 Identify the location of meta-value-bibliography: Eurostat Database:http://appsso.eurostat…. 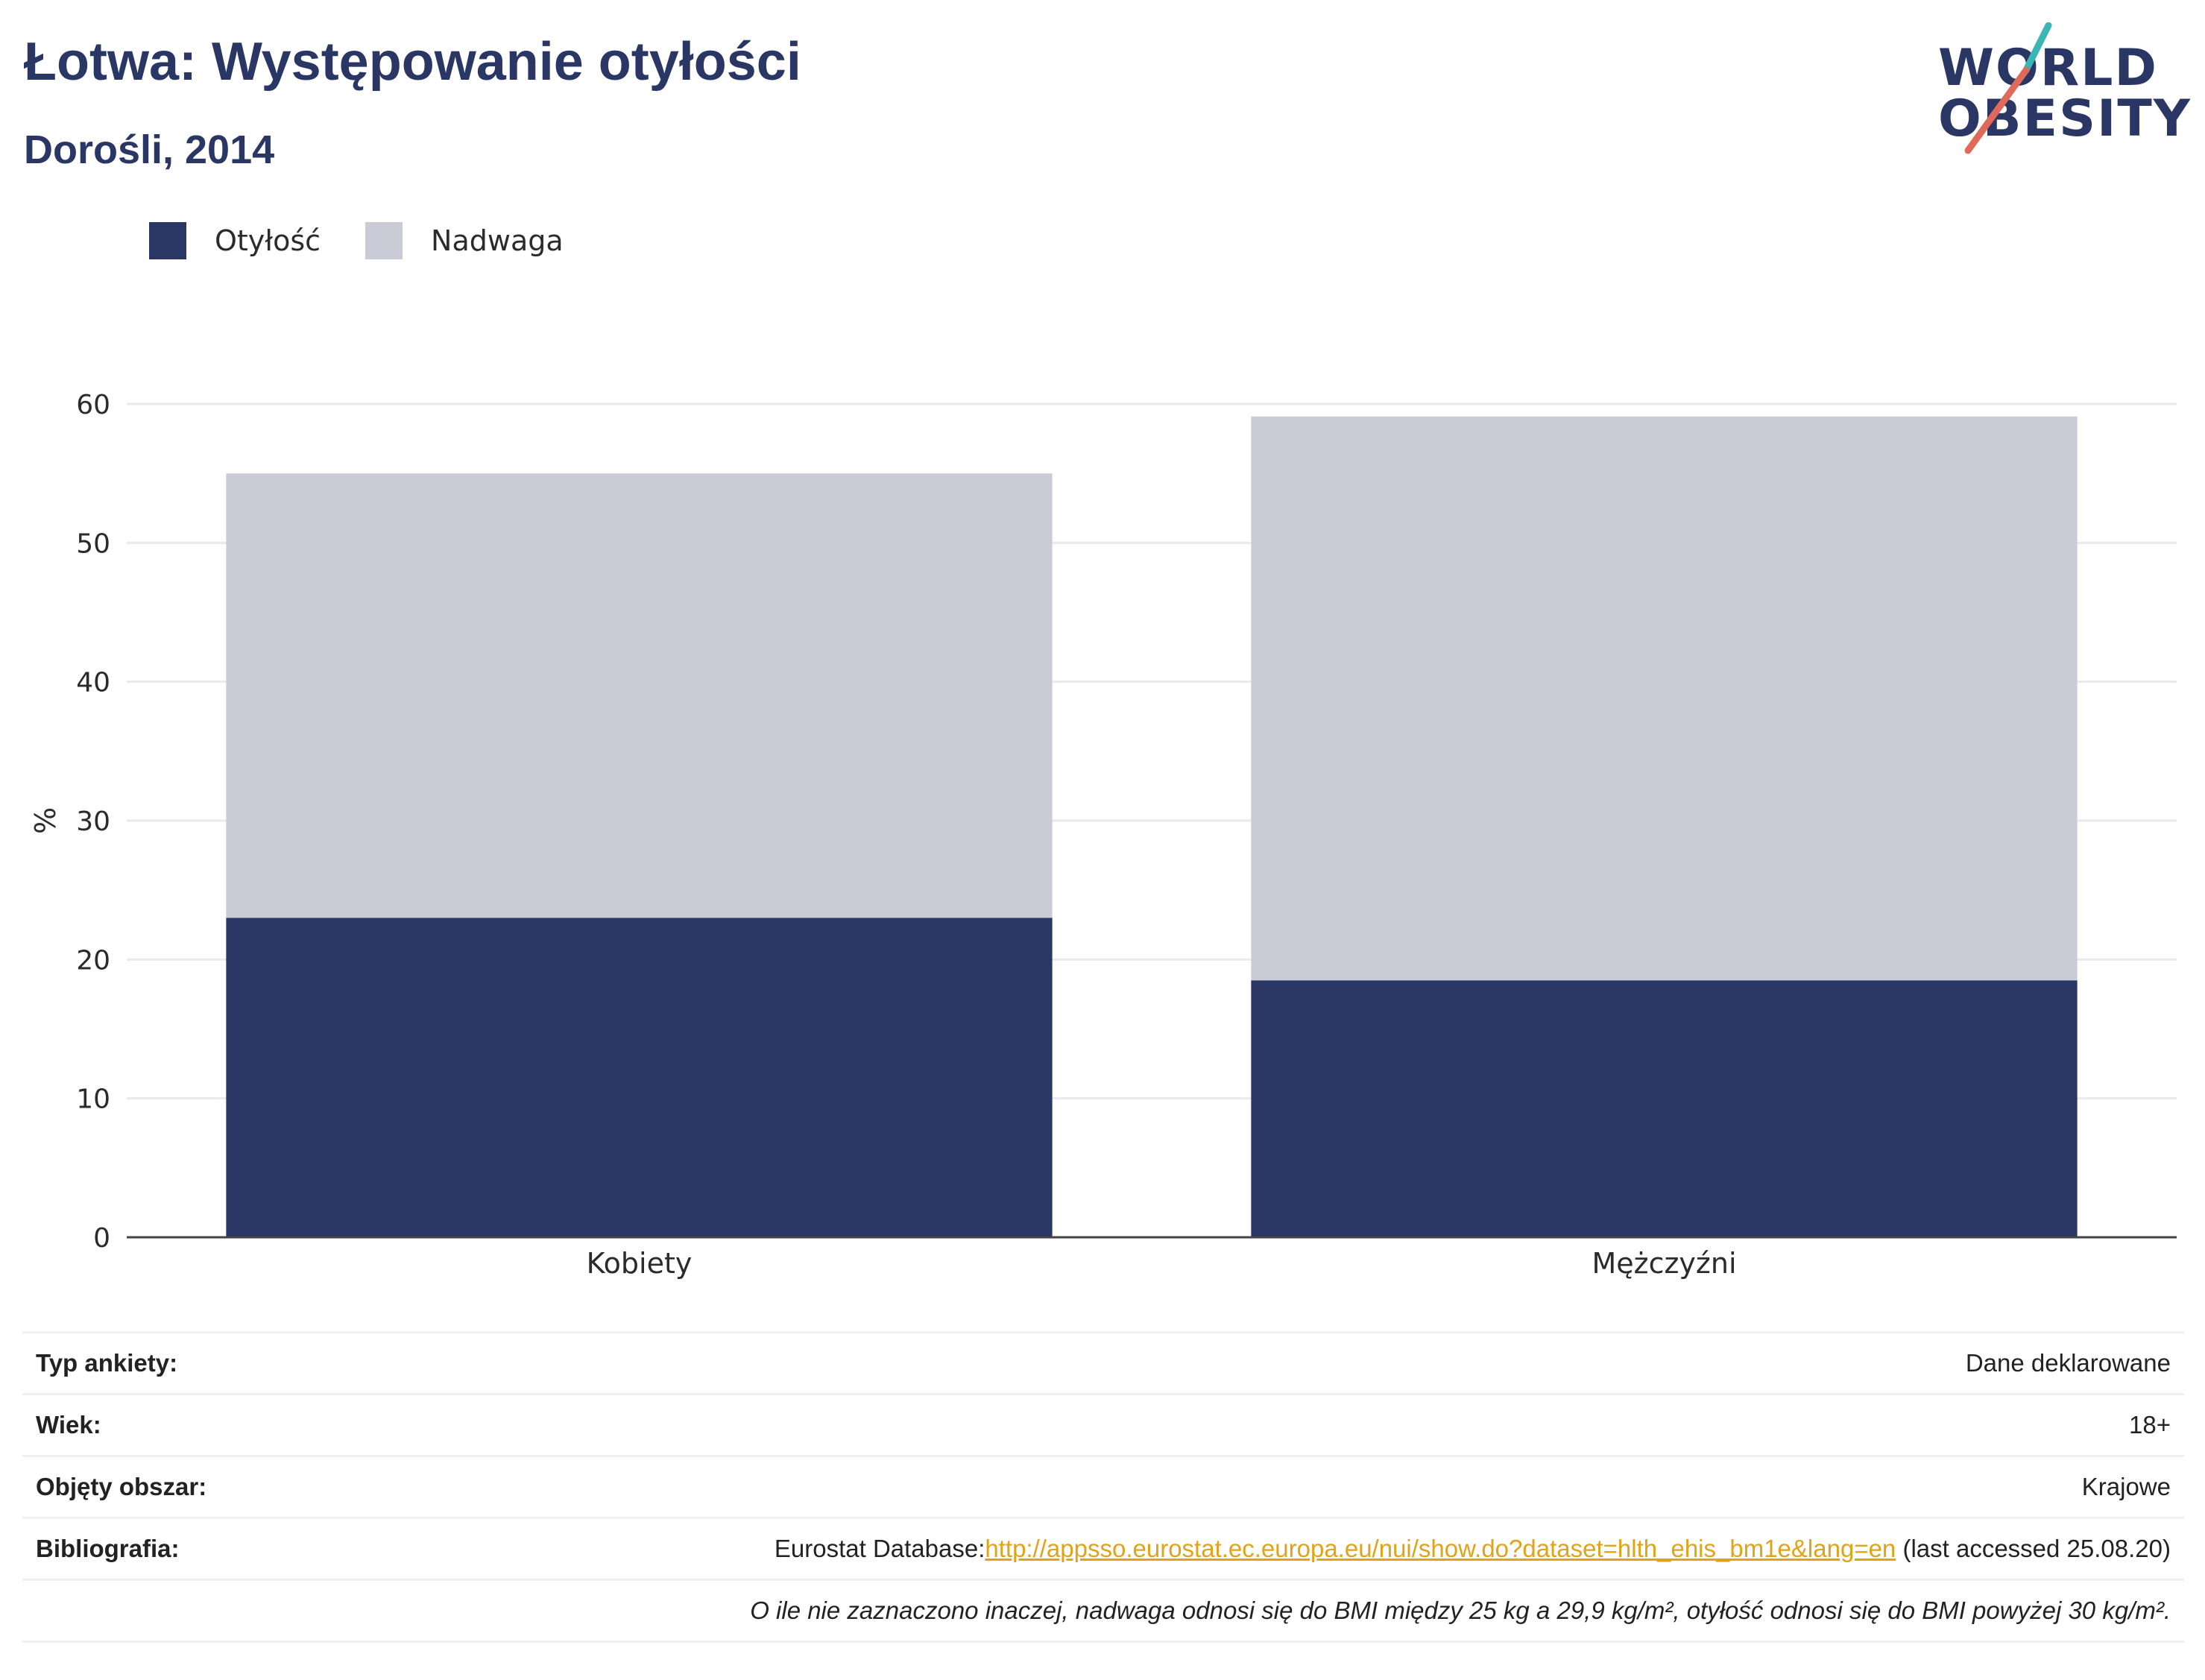
(1473, 1549).